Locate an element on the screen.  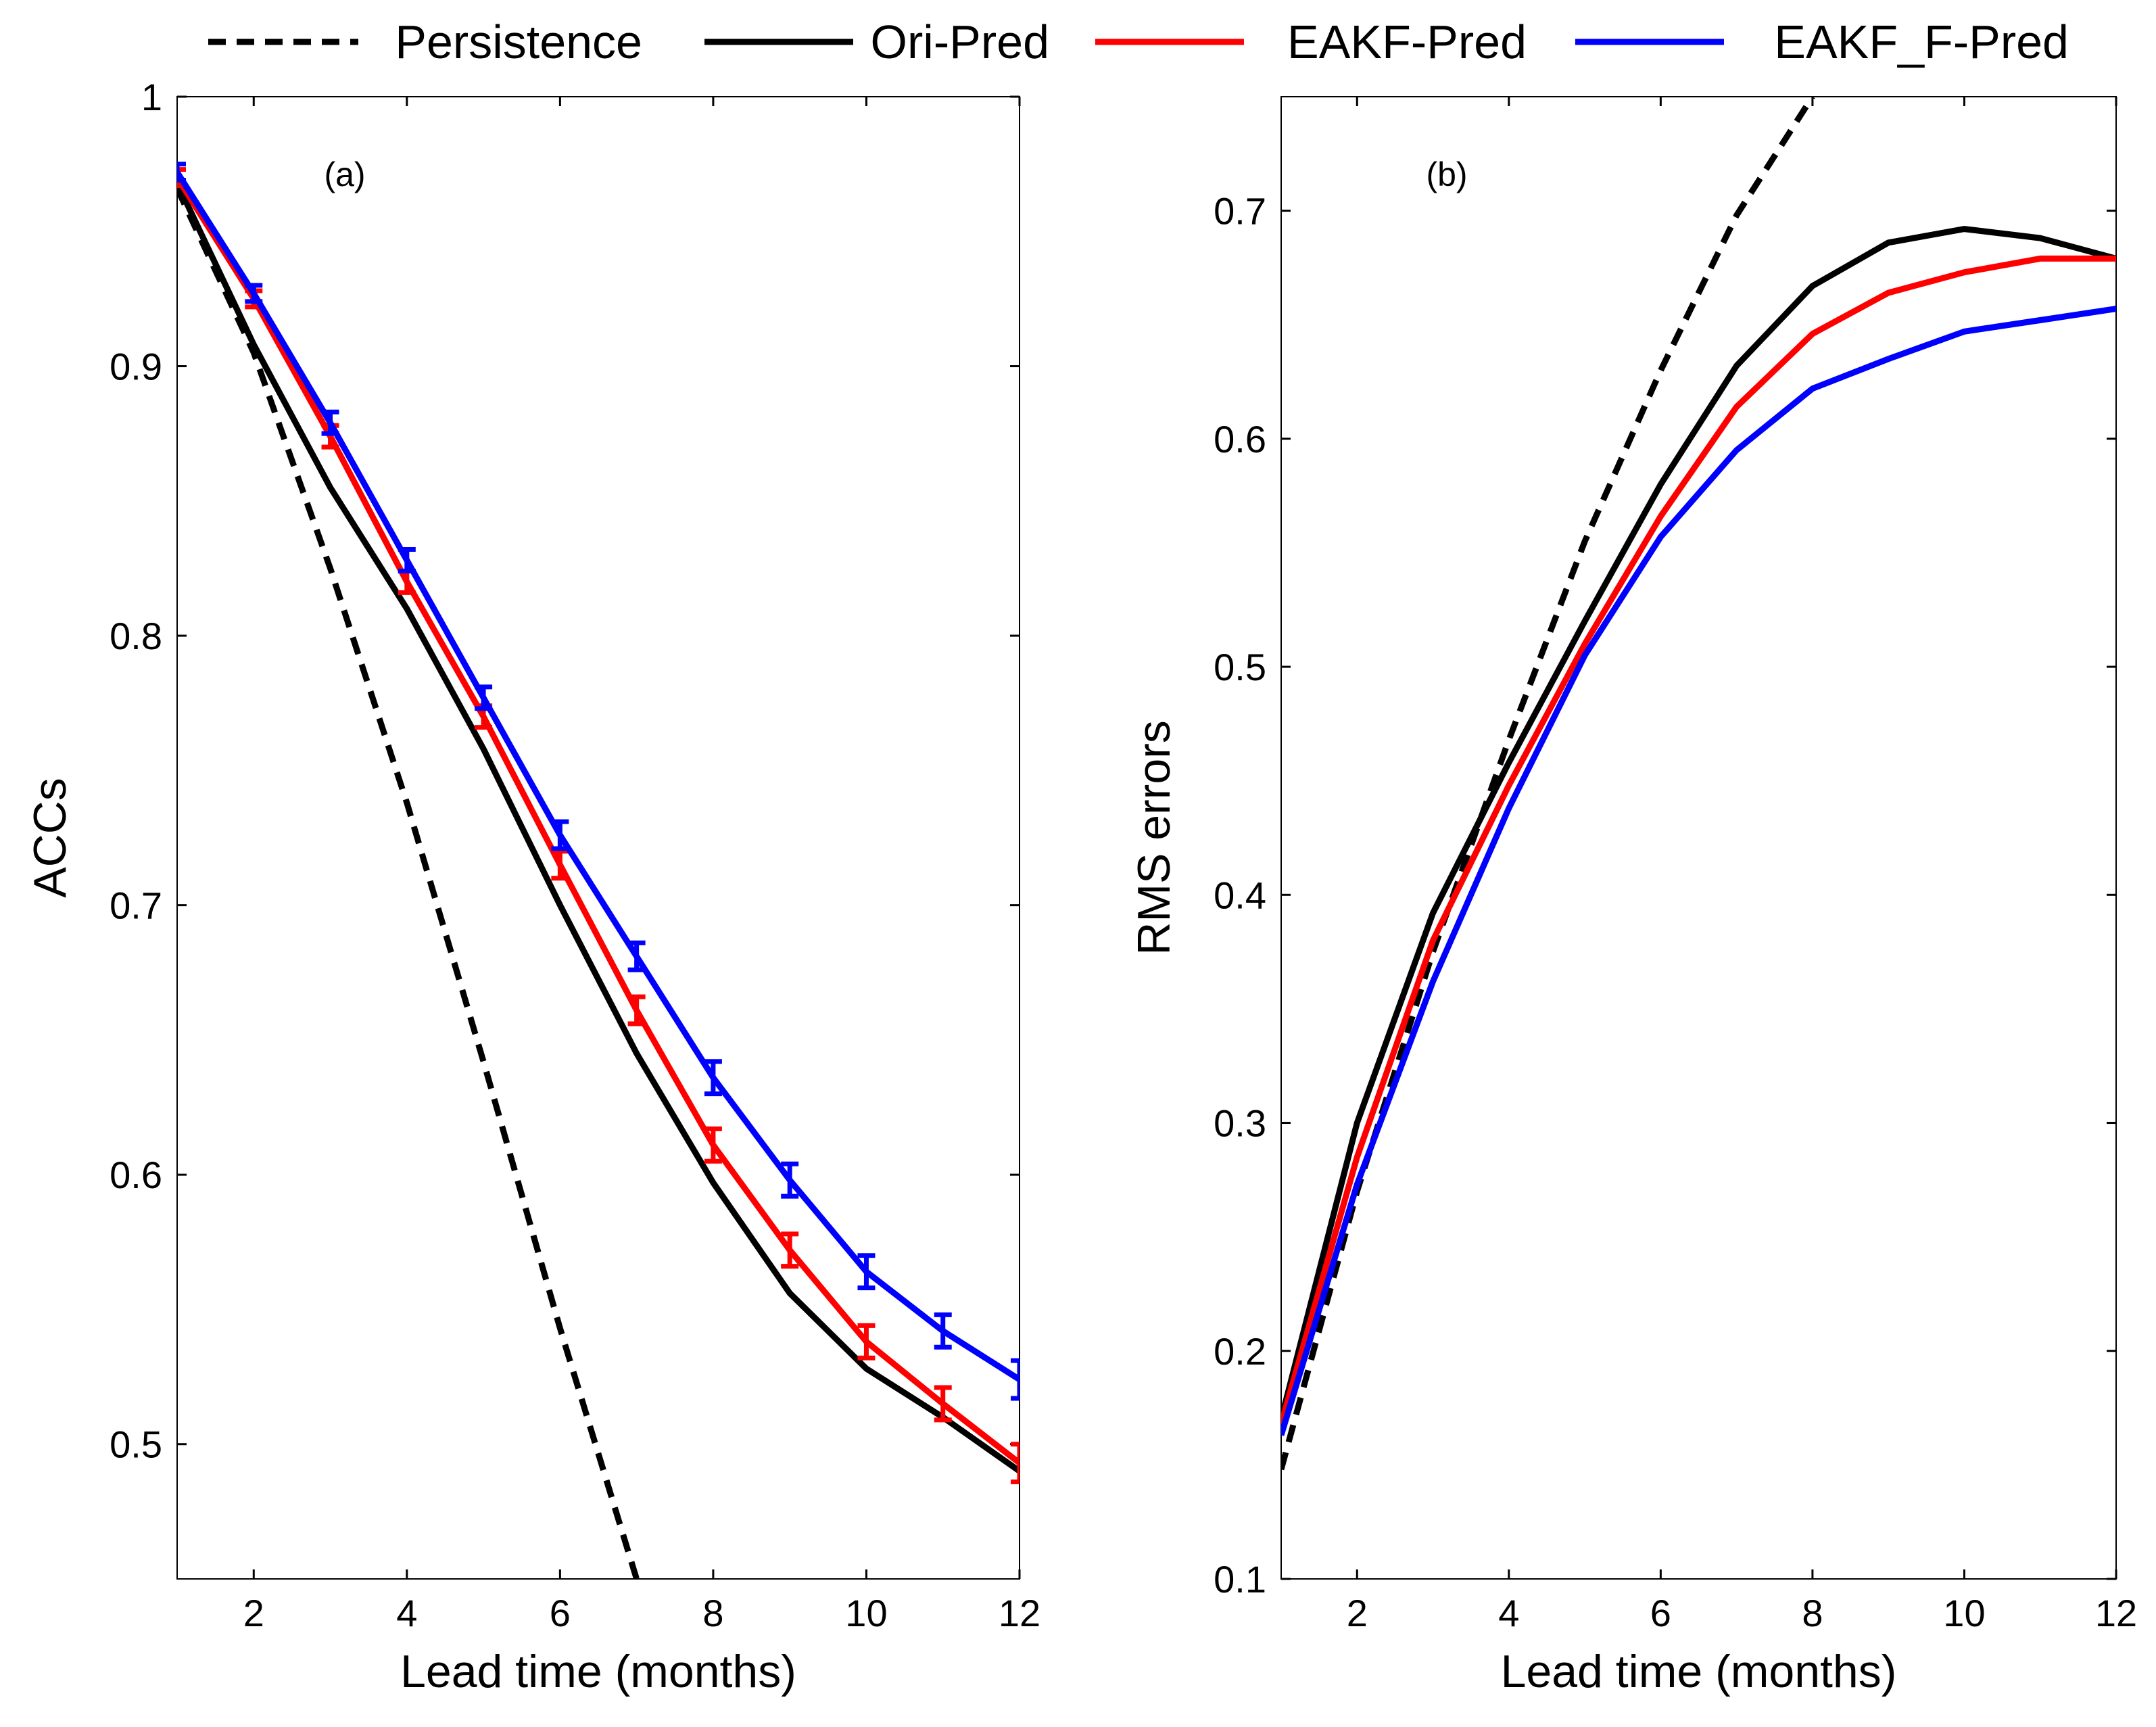
panel-tag: (a) is located at coordinates (344, 175).